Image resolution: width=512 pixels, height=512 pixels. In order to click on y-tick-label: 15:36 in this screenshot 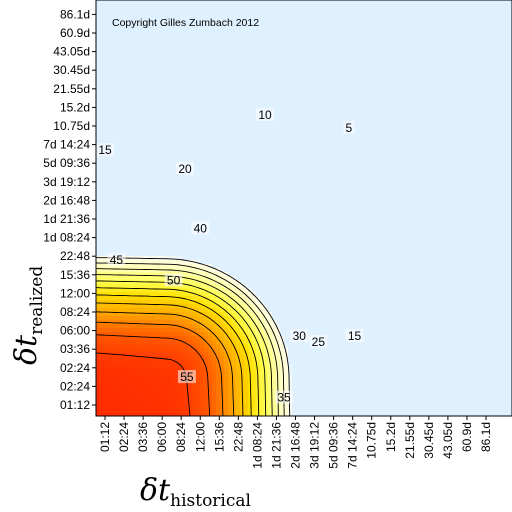, I will do `click(75, 275)`.